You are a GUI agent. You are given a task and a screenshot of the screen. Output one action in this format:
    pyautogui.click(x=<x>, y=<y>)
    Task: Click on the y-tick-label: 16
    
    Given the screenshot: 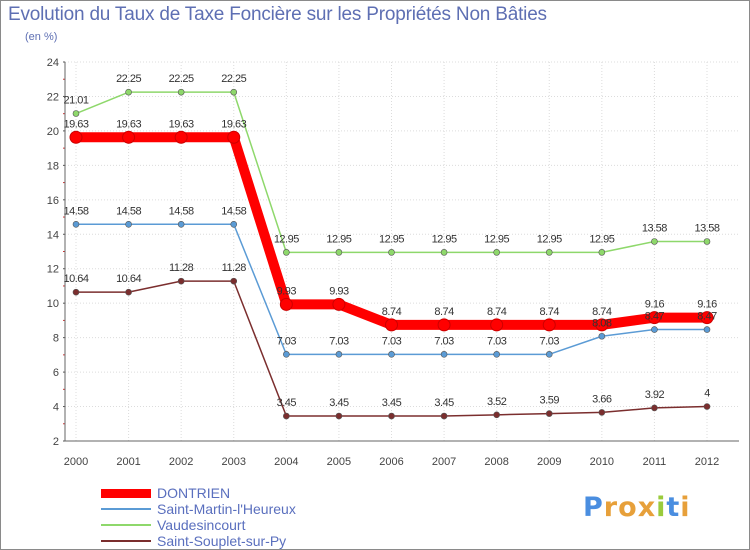 What is the action you would take?
    pyautogui.click(x=53, y=201)
    